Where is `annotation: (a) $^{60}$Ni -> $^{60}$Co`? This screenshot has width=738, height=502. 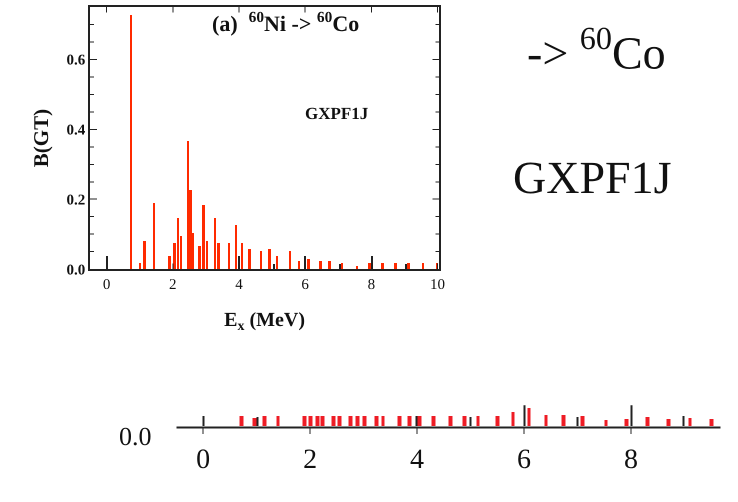
annotation: (a) $^{60}$Ni -> $^{60}$Co is located at coordinates (286, 22).